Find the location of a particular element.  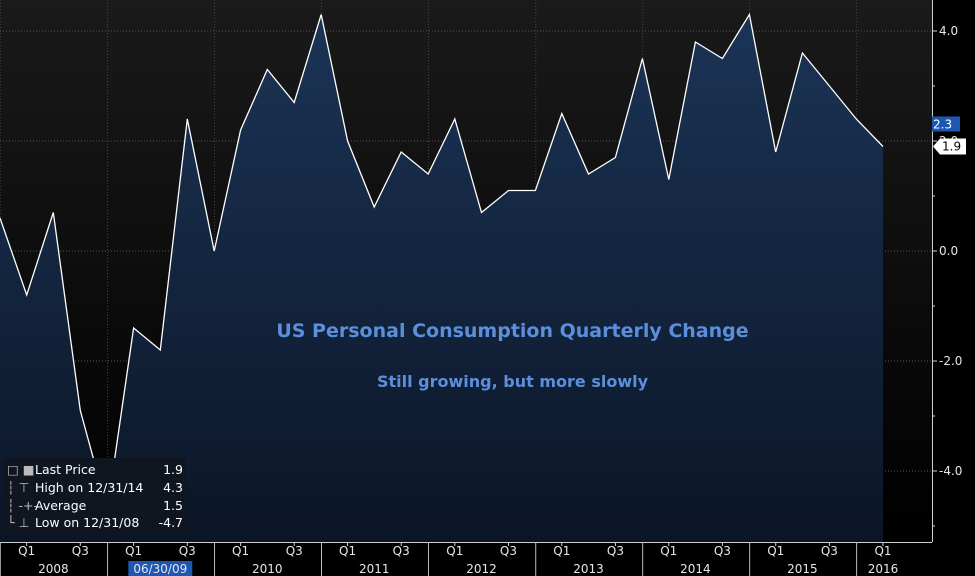

y-tick-label: 0.0 is located at coordinates (948, 251).